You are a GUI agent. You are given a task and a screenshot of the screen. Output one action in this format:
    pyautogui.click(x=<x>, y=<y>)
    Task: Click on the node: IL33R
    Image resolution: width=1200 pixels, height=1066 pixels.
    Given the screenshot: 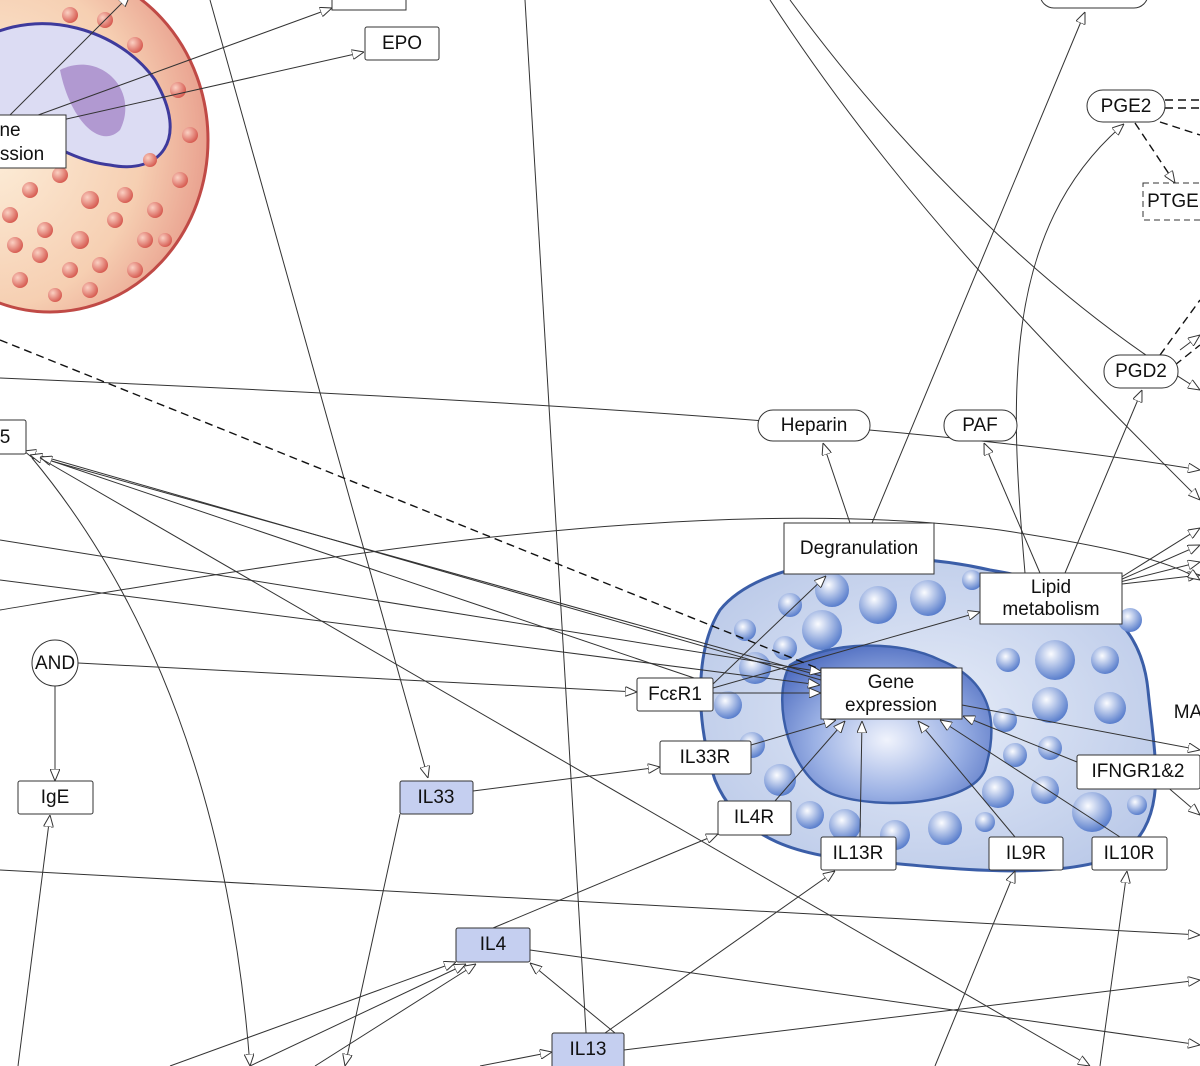 What is the action you would take?
    pyautogui.click(x=705, y=757)
    